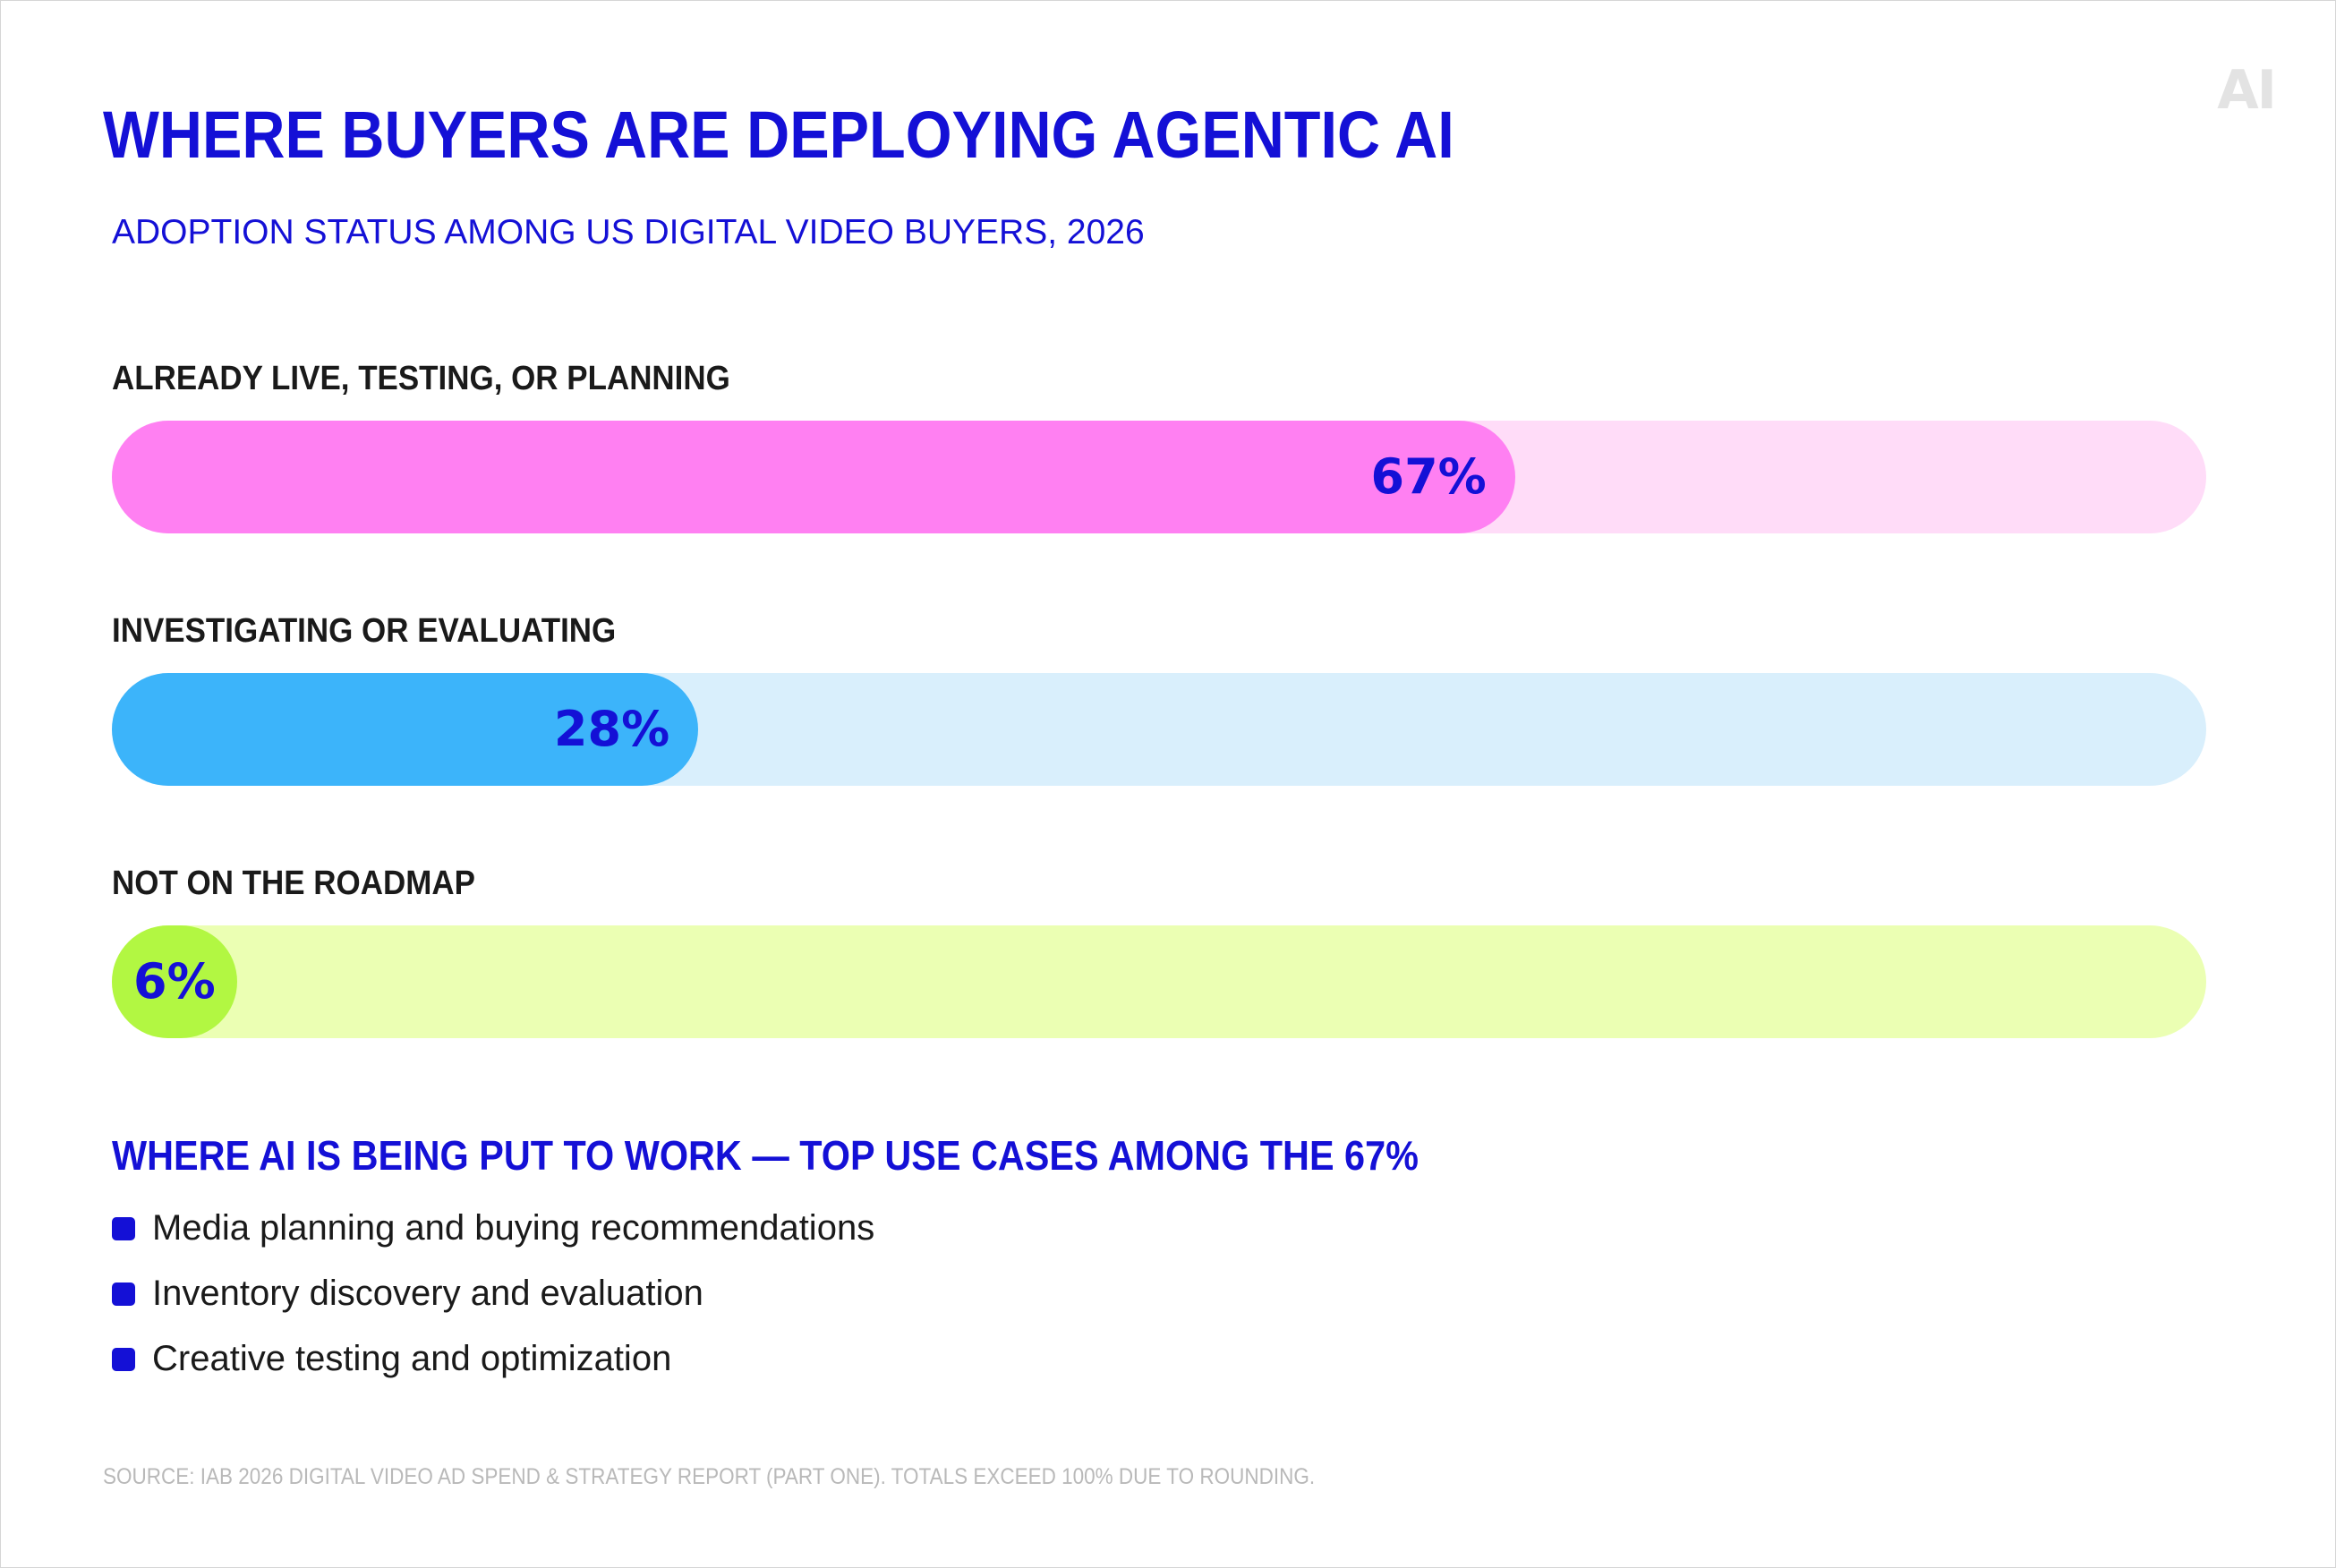  What do you see at coordinates (1159, 729) in the screenshot?
I see `bar-track: 28%` at bounding box center [1159, 729].